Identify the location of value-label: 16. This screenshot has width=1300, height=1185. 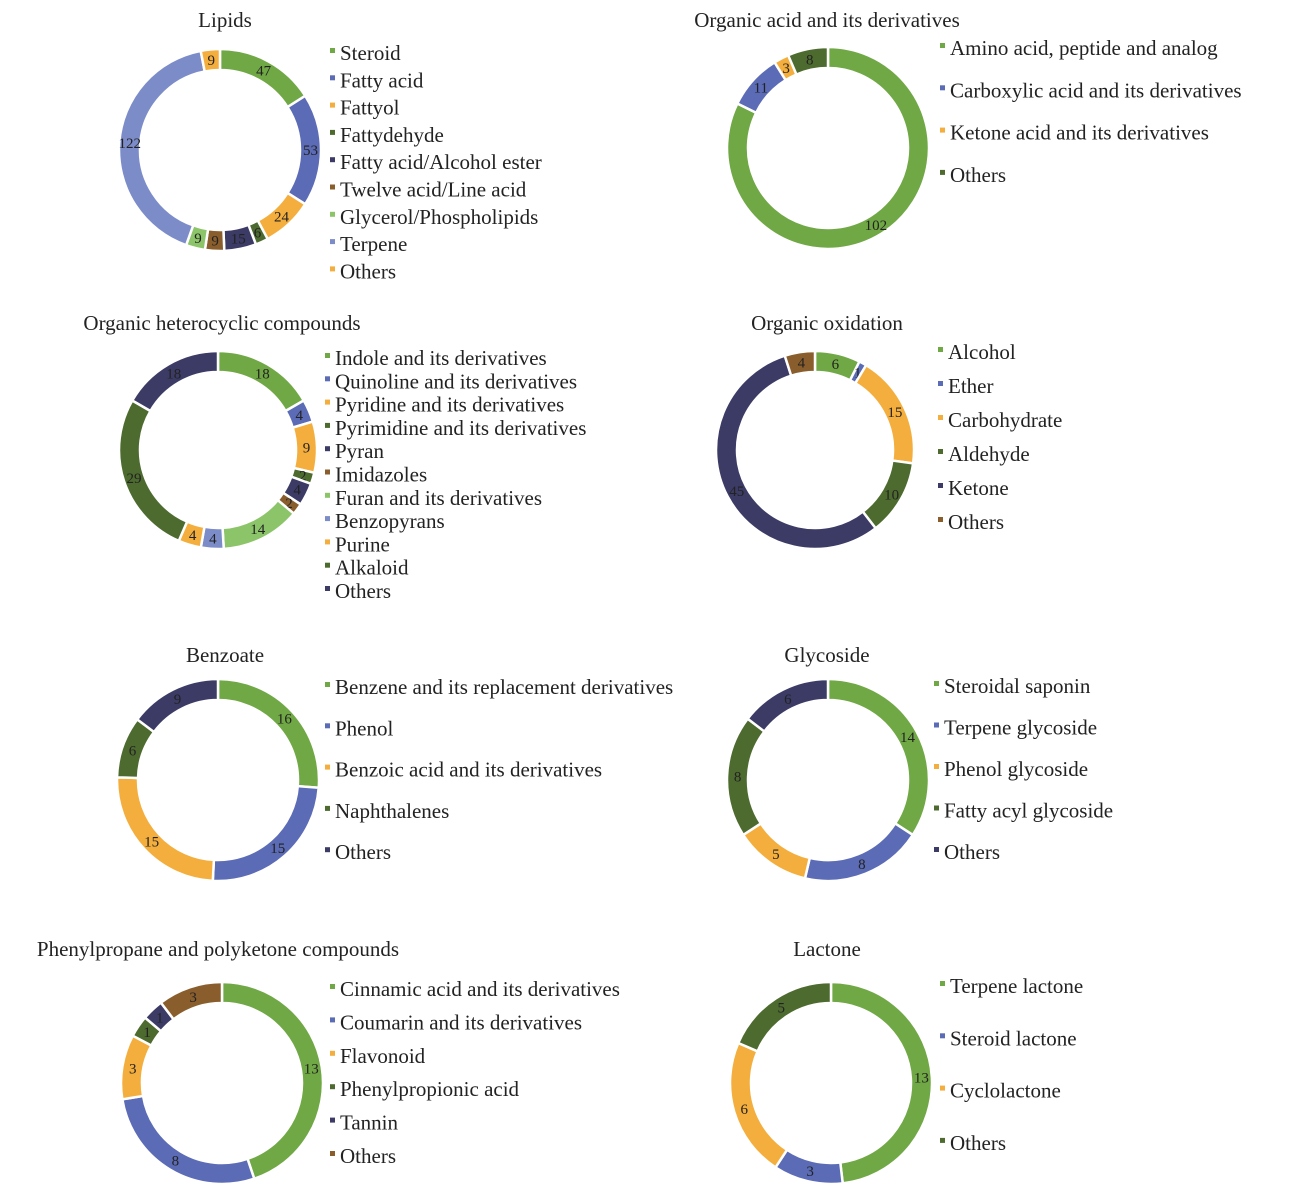
(285, 720).